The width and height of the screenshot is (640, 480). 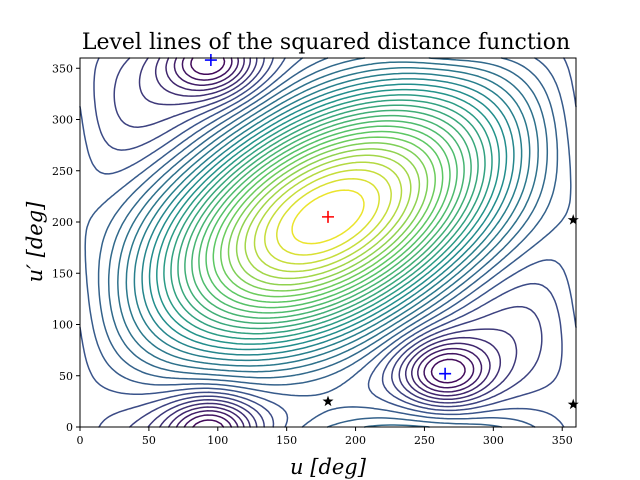 What do you see at coordinates (149, 440) in the screenshot?
I see `x-tick-label: 50` at bounding box center [149, 440].